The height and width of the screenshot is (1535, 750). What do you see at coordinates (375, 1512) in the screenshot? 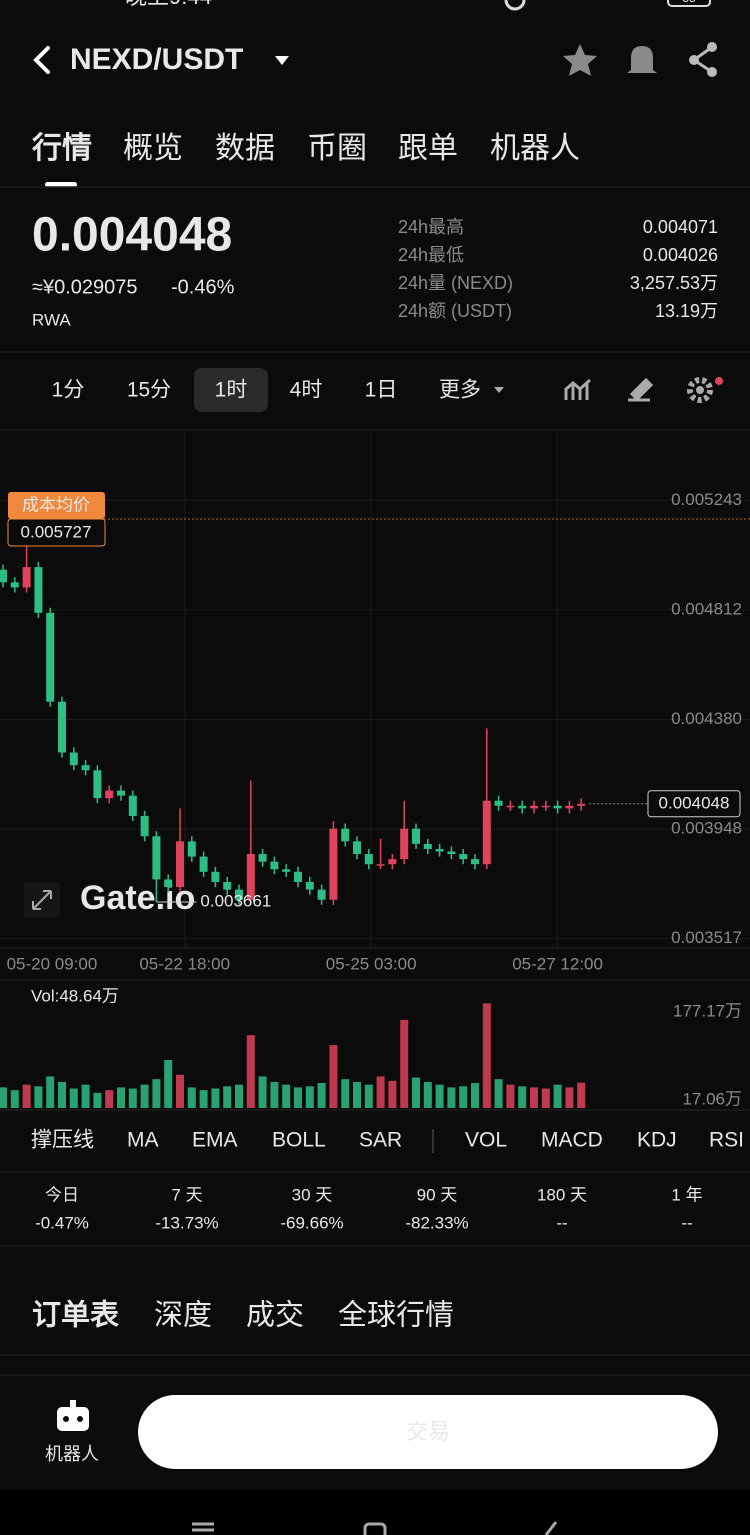
I see `nav-bar` at bounding box center [375, 1512].